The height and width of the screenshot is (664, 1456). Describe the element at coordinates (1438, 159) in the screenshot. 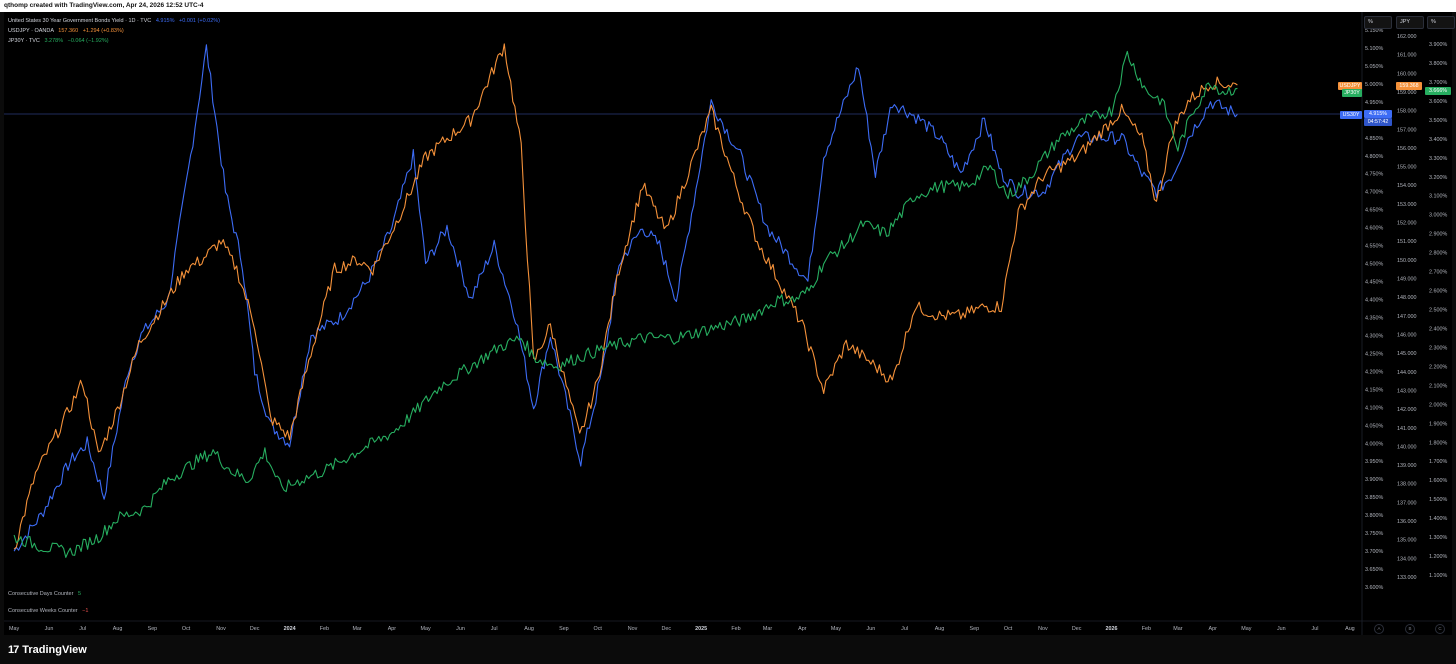

I see `y-tick-label: 3.300%` at that location.